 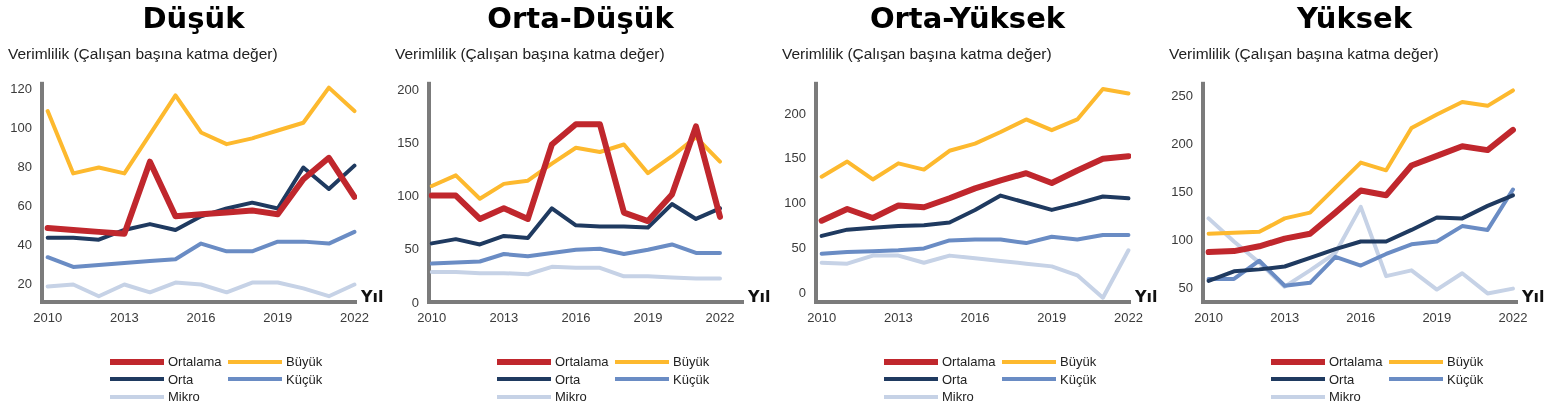 What do you see at coordinates (24, 245) in the screenshot?
I see `y-tick-label: 40` at bounding box center [24, 245].